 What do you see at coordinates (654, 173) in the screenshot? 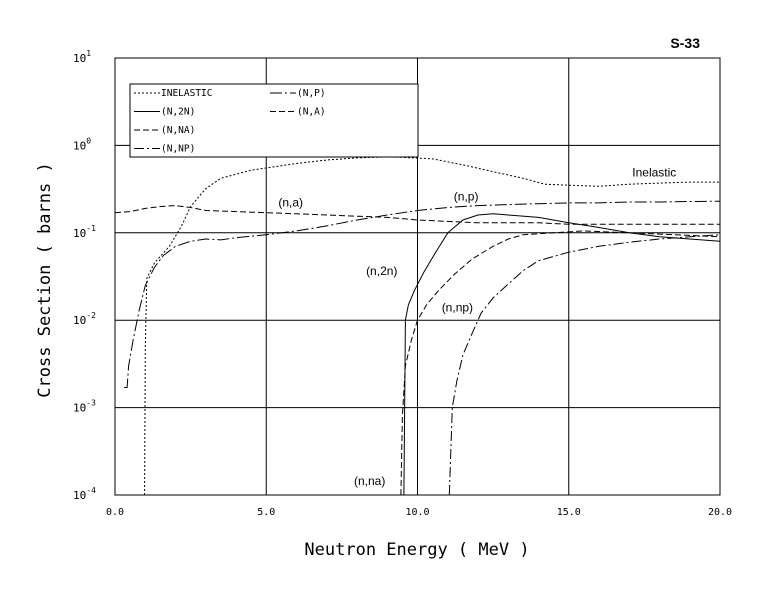
I see `series-annotation: Inelastic` at bounding box center [654, 173].